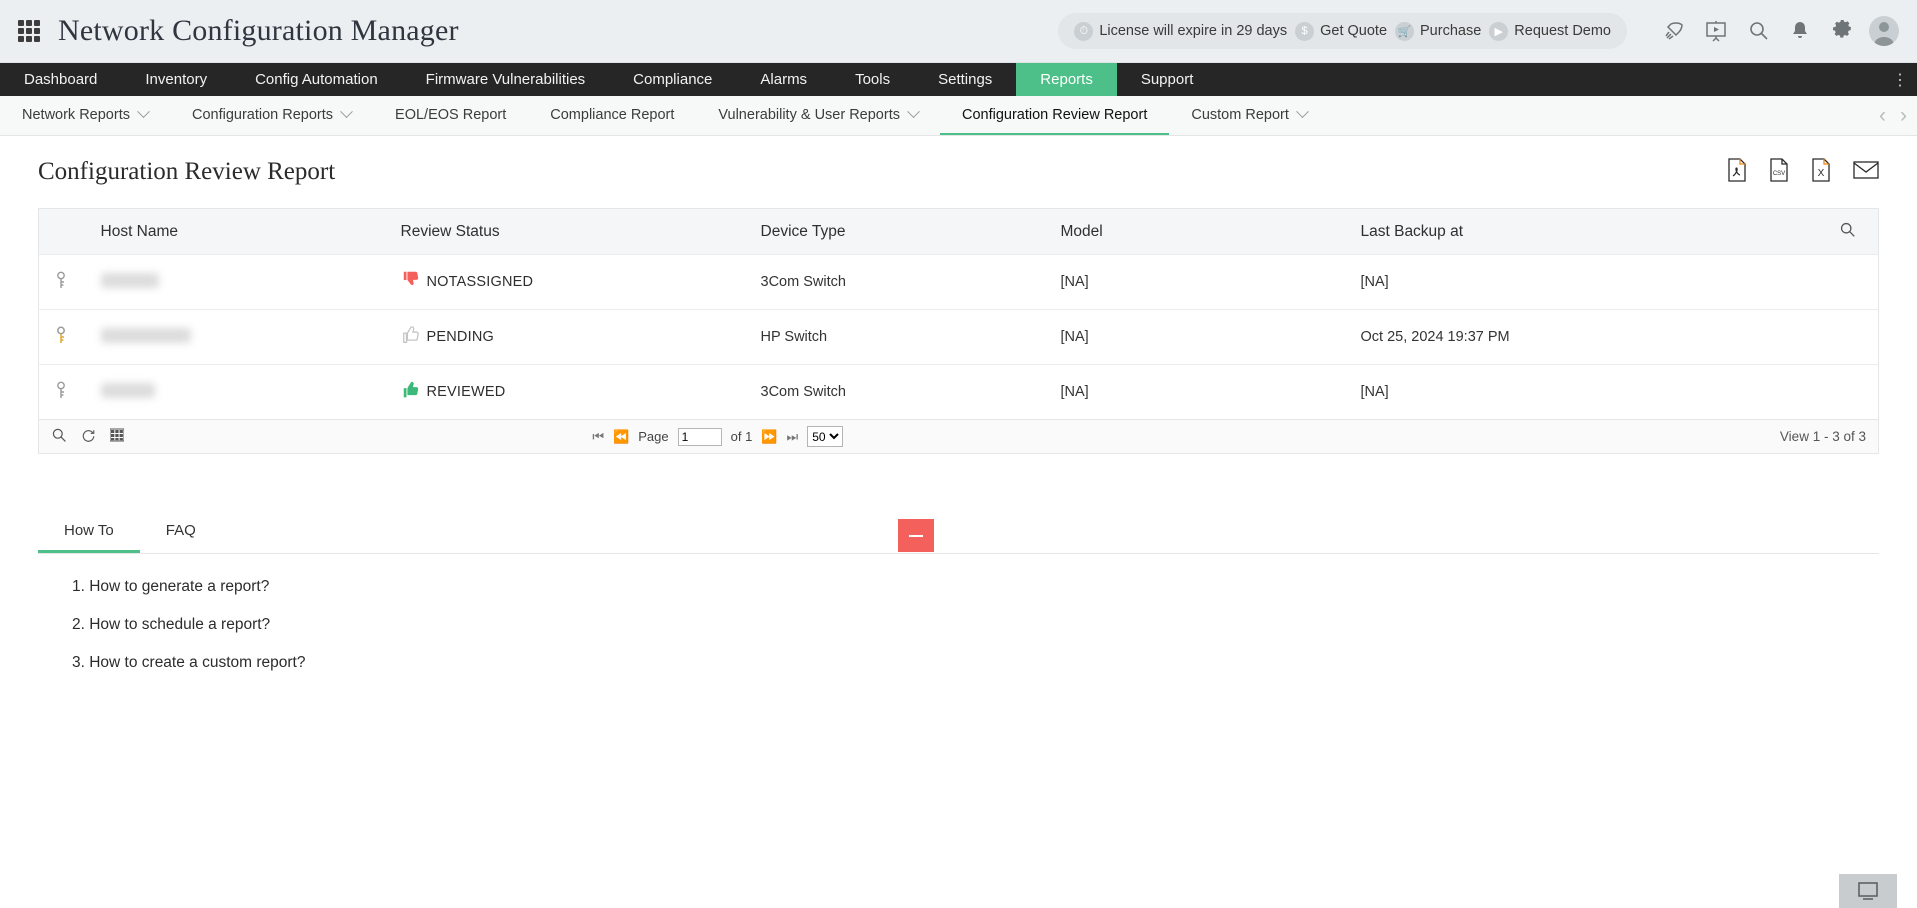 The height and width of the screenshot is (908, 1917). Describe the element at coordinates (570, 231) in the screenshot. I see `column-header-review-status: Review Status` at that location.